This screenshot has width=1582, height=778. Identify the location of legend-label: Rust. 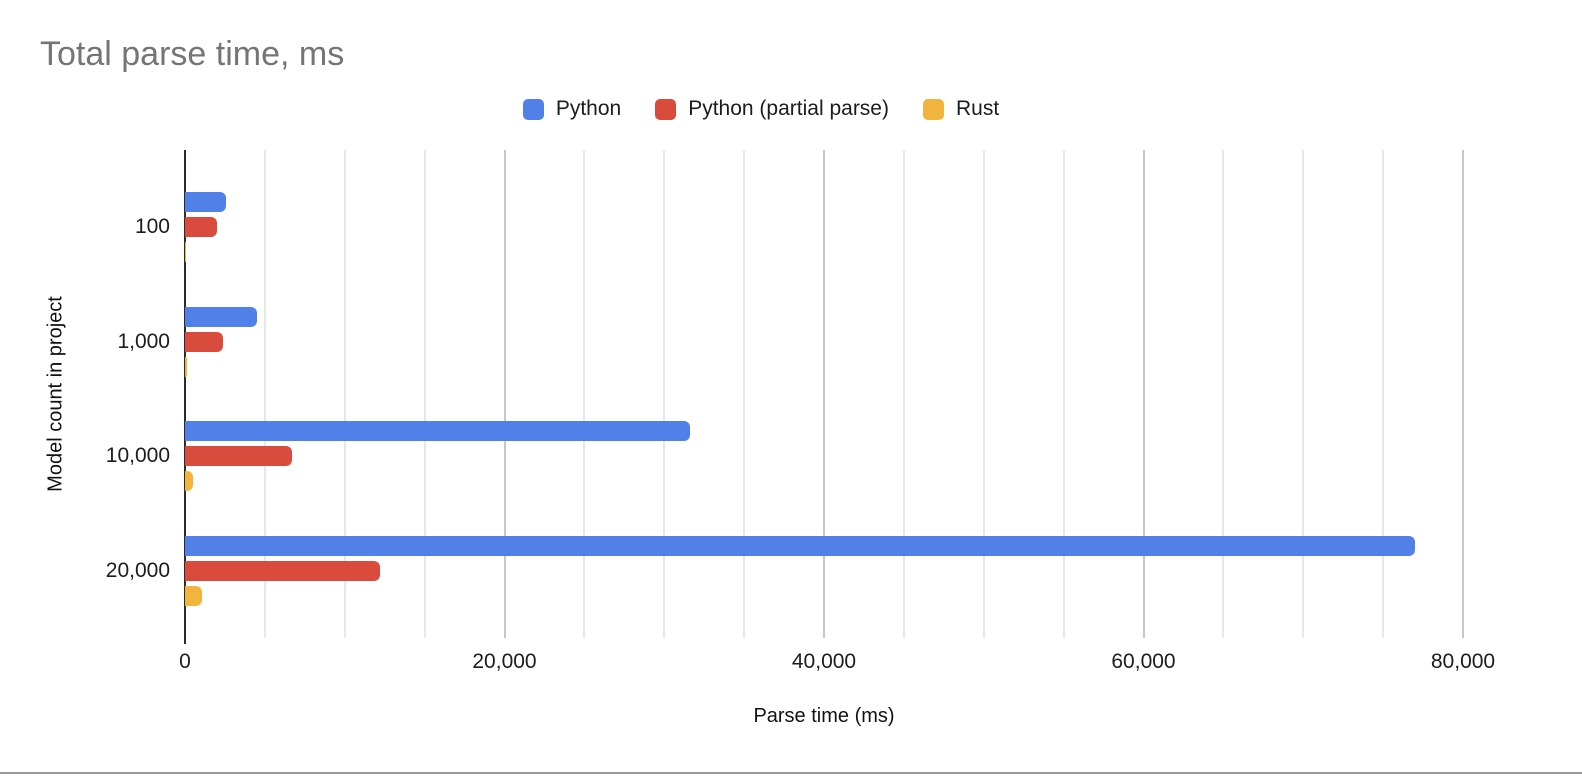
(977, 108).